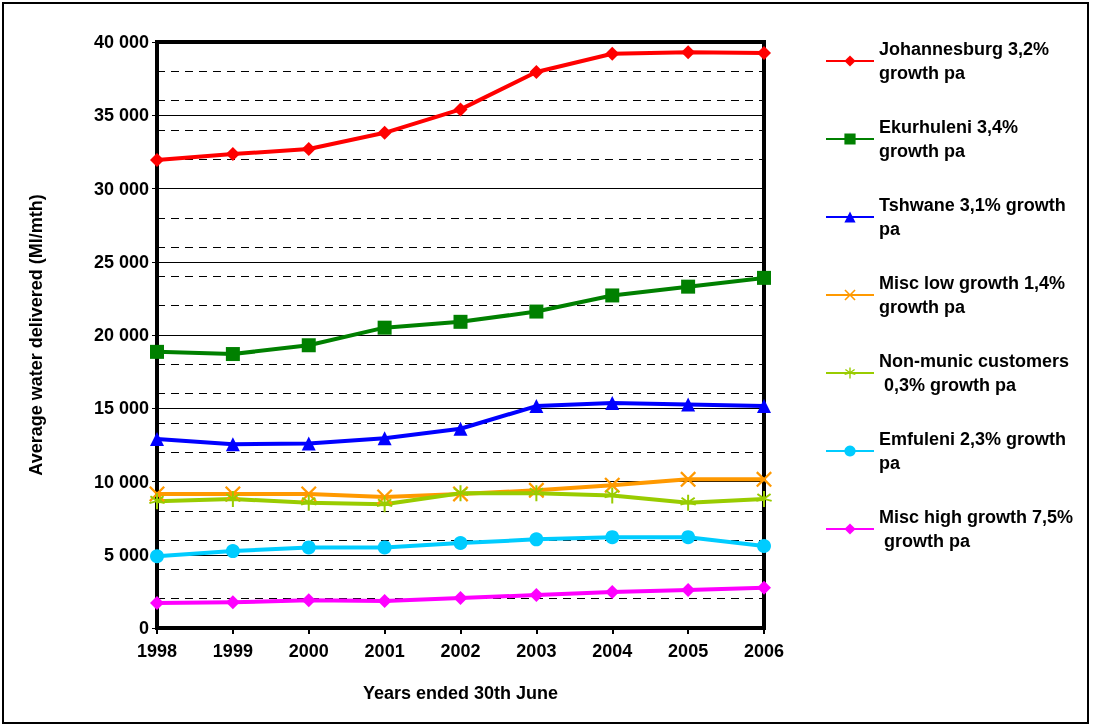  What do you see at coordinates (975, 217) in the screenshot?
I see `legend-label: Tshwane 3,1% growth pa` at bounding box center [975, 217].